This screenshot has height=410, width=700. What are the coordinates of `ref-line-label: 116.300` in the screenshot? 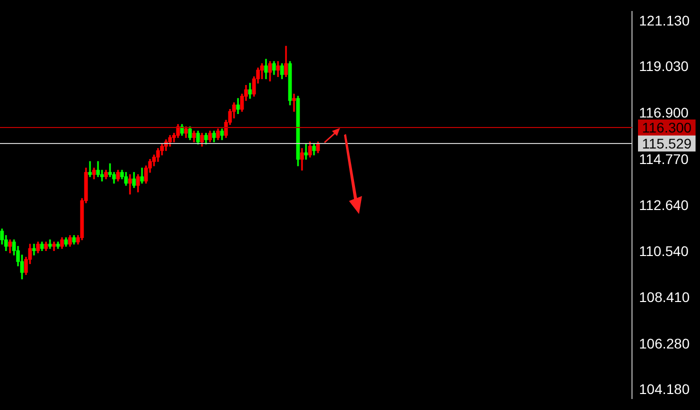 It's located at (667, 127).